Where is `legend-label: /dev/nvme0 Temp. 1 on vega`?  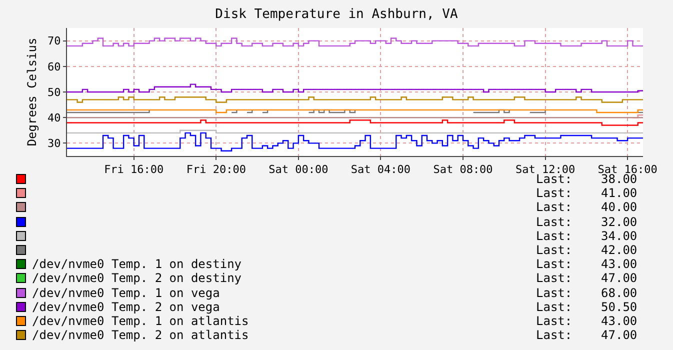 legend-label: /dev/nvme0 Temp. 1 on vega is located at coordinates (126, 293).